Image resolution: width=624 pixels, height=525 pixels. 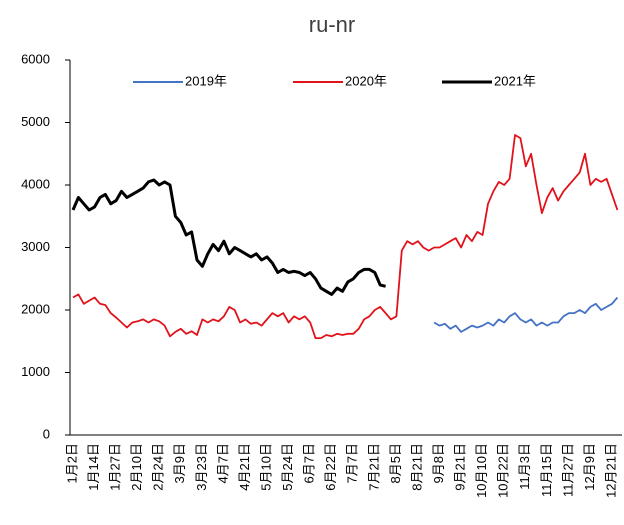 What do you see at coordinates (352, 463) in the screenshot?
I see `x-tick-label: 7月7日` at bounding box center [352, 463].